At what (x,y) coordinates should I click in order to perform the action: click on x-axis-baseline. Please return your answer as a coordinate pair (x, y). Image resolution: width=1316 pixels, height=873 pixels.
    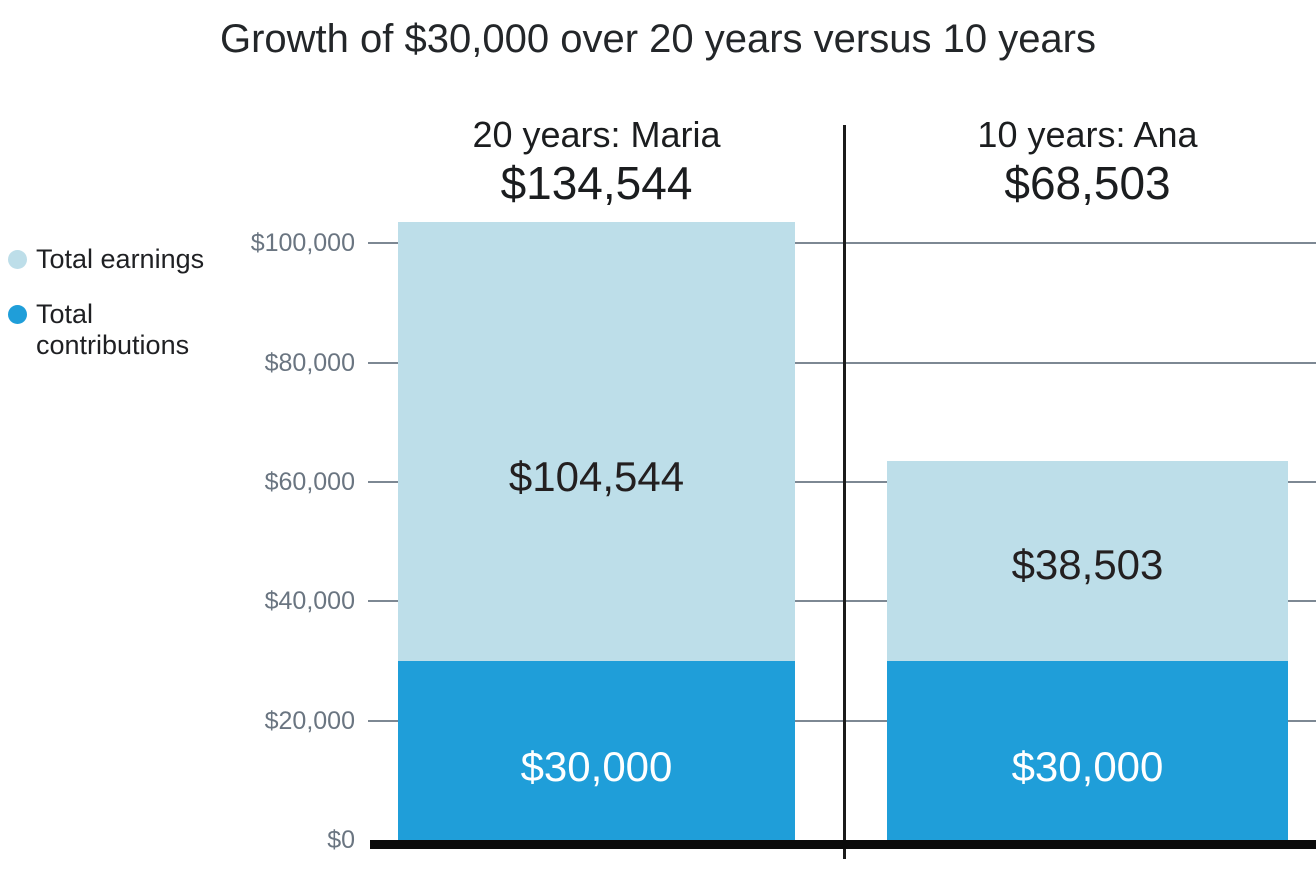
    Looking at the image, I should click on (843, 844).